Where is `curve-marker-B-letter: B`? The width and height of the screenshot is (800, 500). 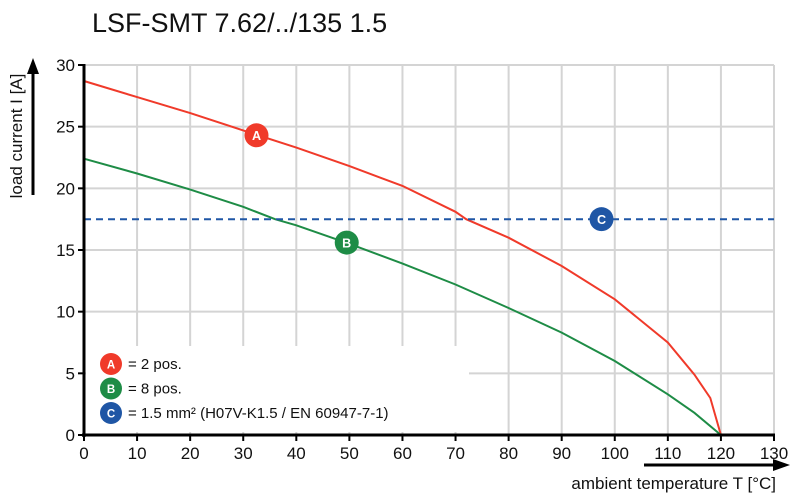 curve-marker-B-letter: B is located at coordinates (346, 243).